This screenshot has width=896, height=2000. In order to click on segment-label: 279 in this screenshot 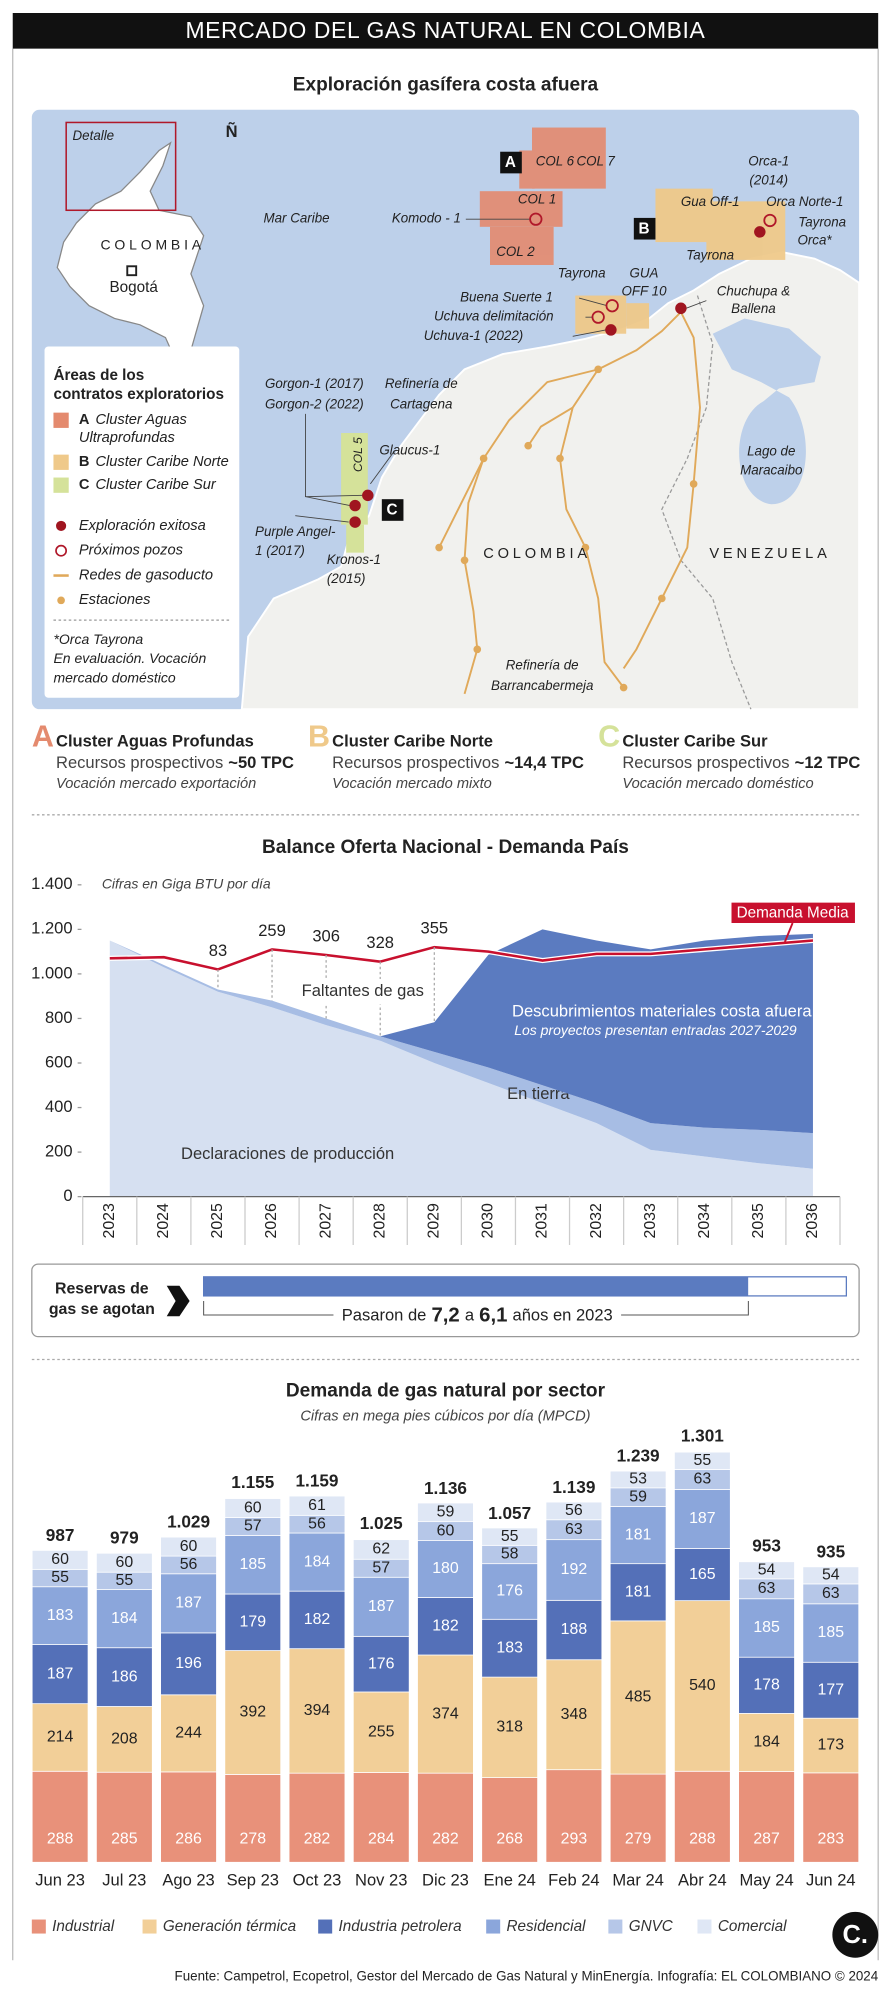, I will do `click(638, 1839)`.